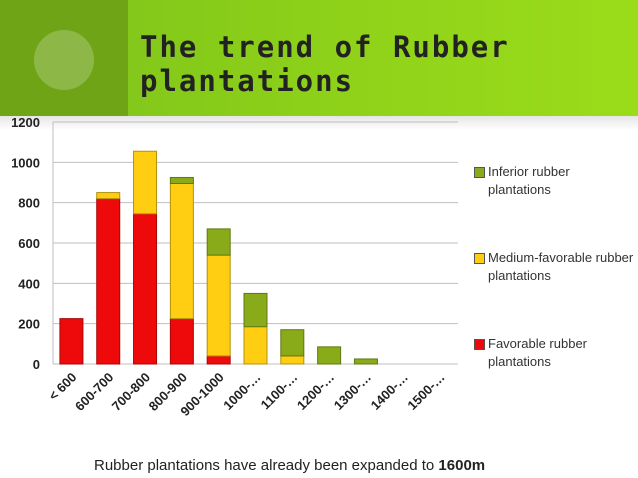 Image resolution: width=638 pixels, height=478 pixels. Describe the element at coordinates (29, 283) in the screenshot. I see `y-tick-label: 400` at that location.